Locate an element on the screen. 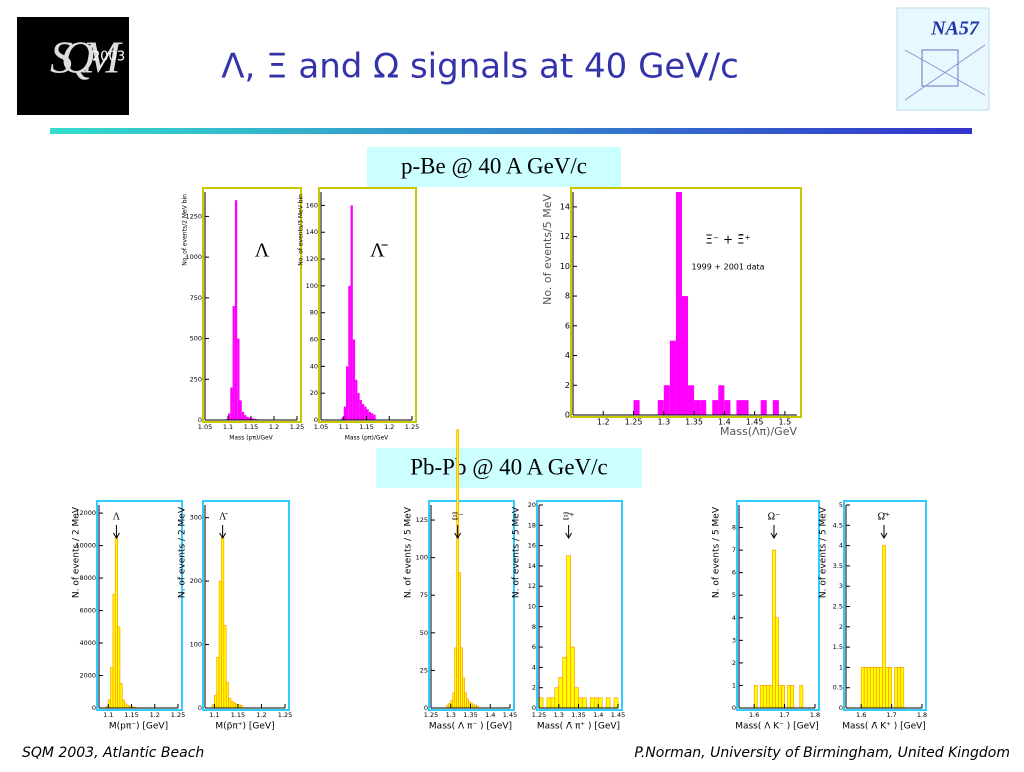 This screenshot has height=772, width=1024. y-tick-label: 750 is located at coordinates (196, 298).